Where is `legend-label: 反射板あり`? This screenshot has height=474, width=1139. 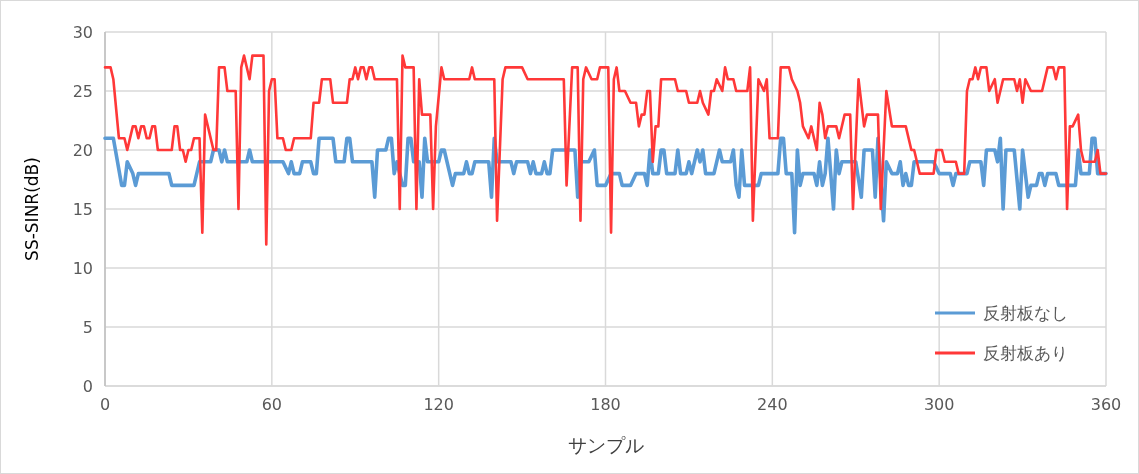
legend-label: 反射板あり is located at coordinates (1025, 352).